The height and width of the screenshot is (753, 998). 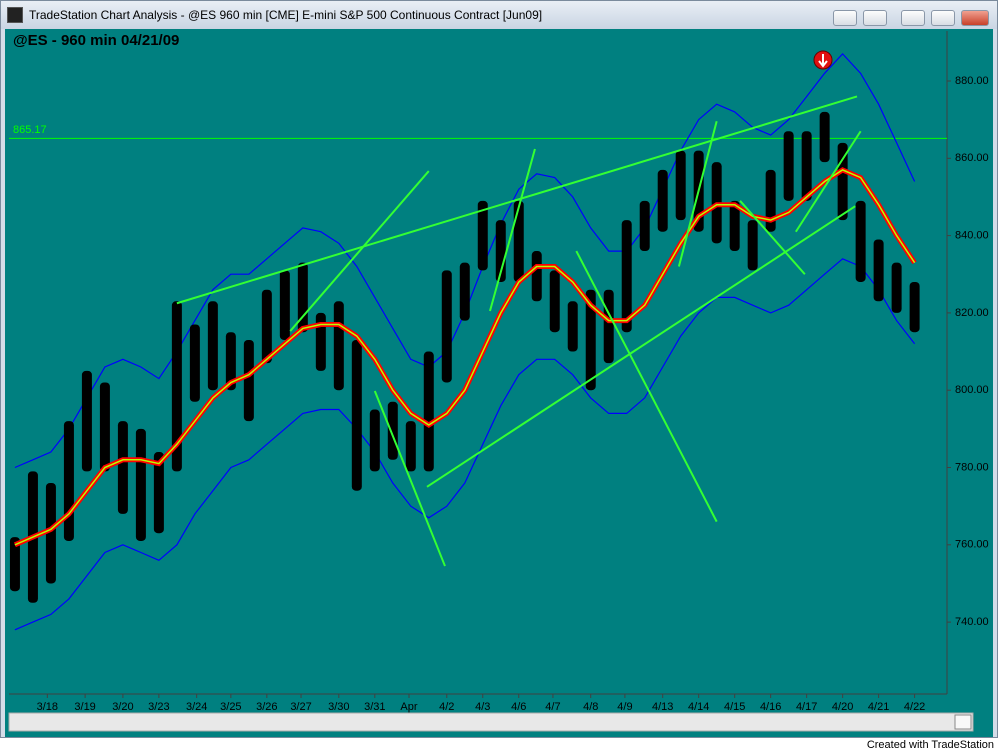 I want to click on x-tick-label: 3/30, so click(x=338, y=707).